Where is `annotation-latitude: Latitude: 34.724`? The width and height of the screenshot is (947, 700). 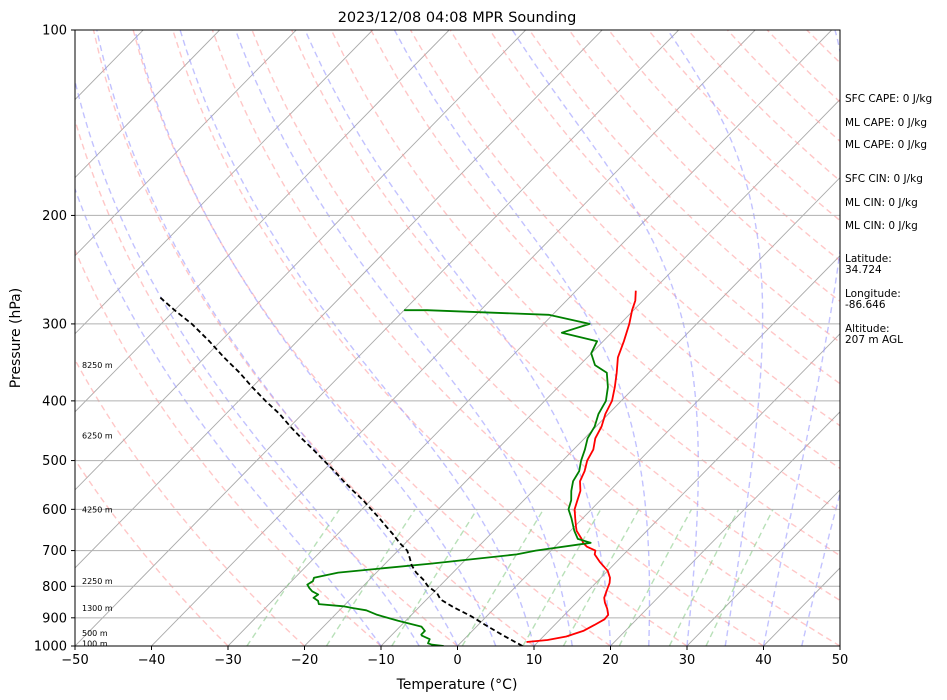
annotation-latitude: Latitude: 34.724 is located at coordinates (868, 264).